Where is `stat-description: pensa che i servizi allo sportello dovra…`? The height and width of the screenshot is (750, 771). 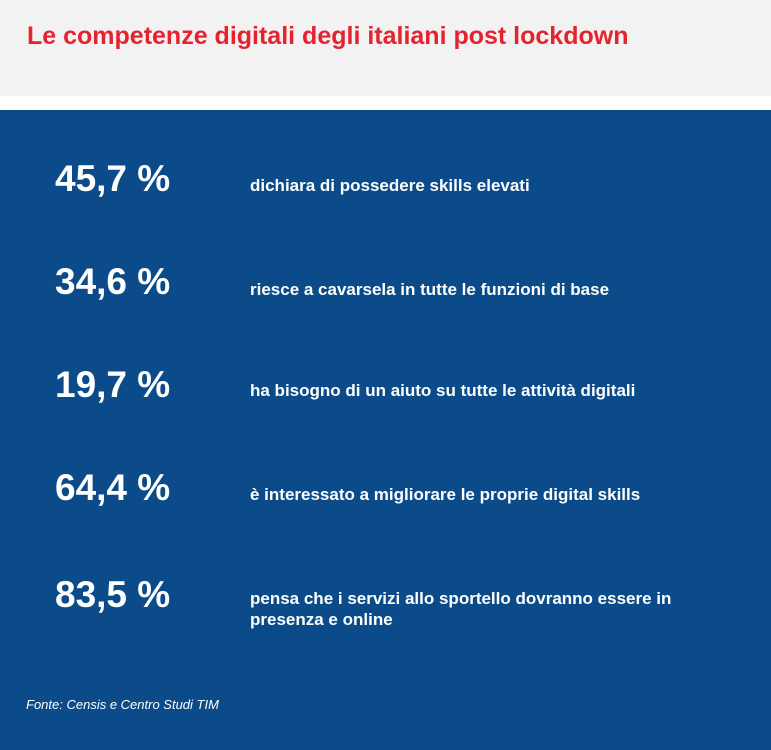
stat-description: pensa che i servizi allo sportello dovra… is located at coordinates (461, 609).